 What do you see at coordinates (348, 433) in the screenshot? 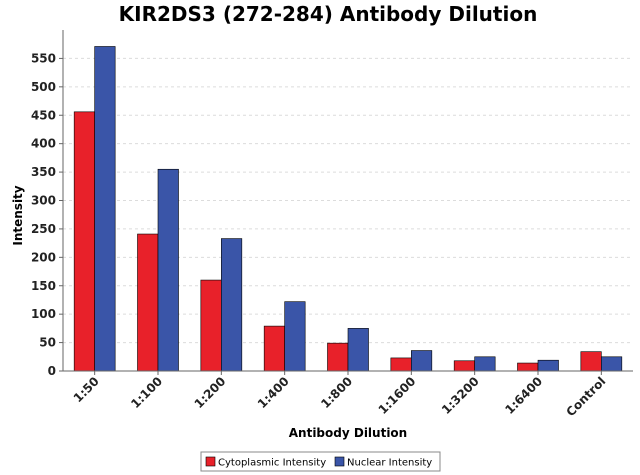
I see `x-axis-title: Antibody Dilution` at bounding box center [348, 433].